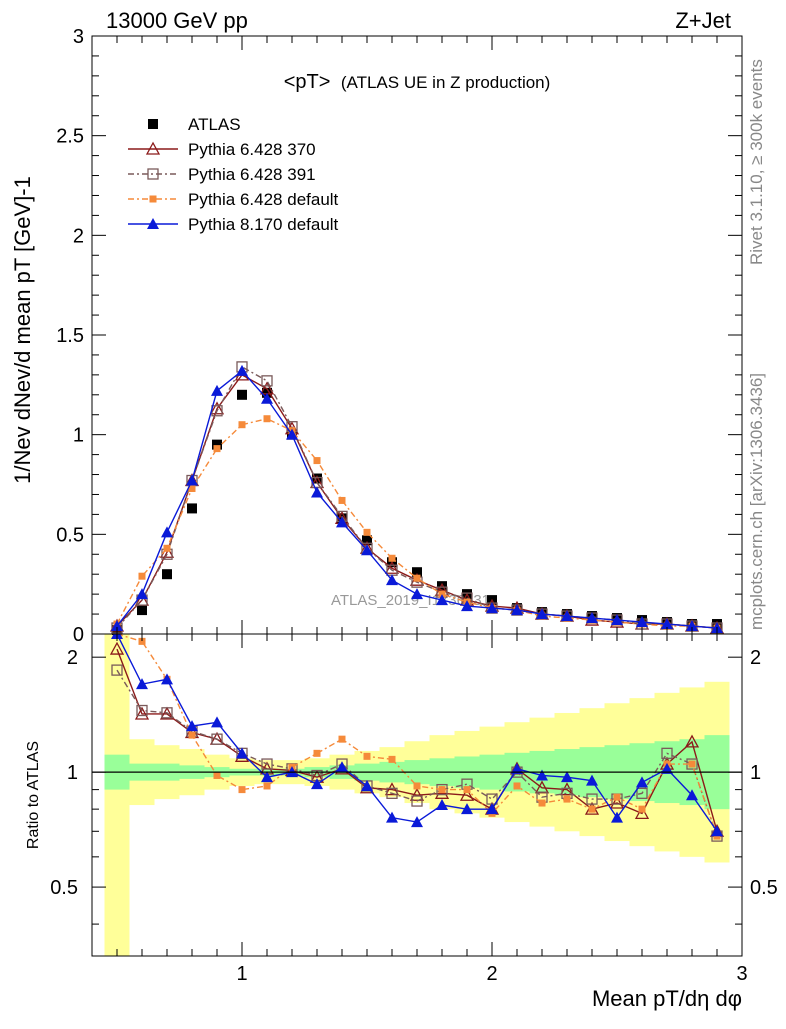 Image resolution: width=786 pixels, height=1029 pixels. Describe the element at coordinates (117, 795) in the screenshot. I see `ratio-band-outer` at that location.